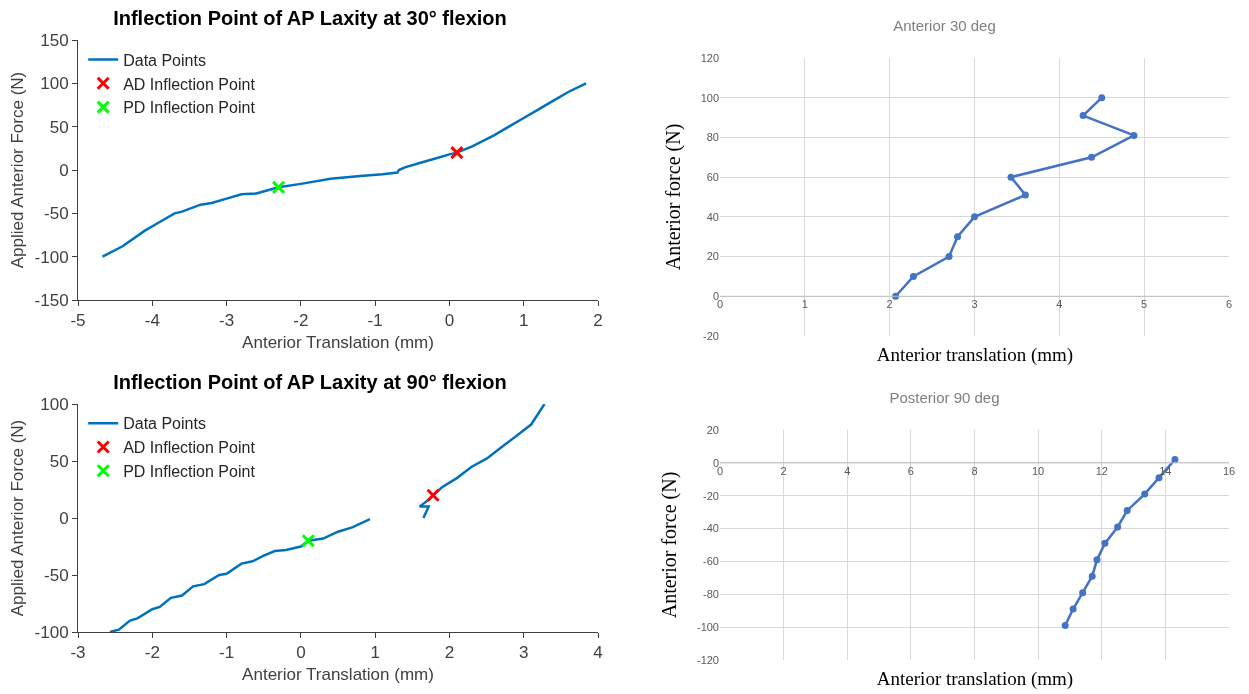 This screenshot has width=1249, height=694. What do you see at coordinates (1144, 304) in the screenshot?
I see `x-tick-label: 5` at bounding box center [1144, 304].